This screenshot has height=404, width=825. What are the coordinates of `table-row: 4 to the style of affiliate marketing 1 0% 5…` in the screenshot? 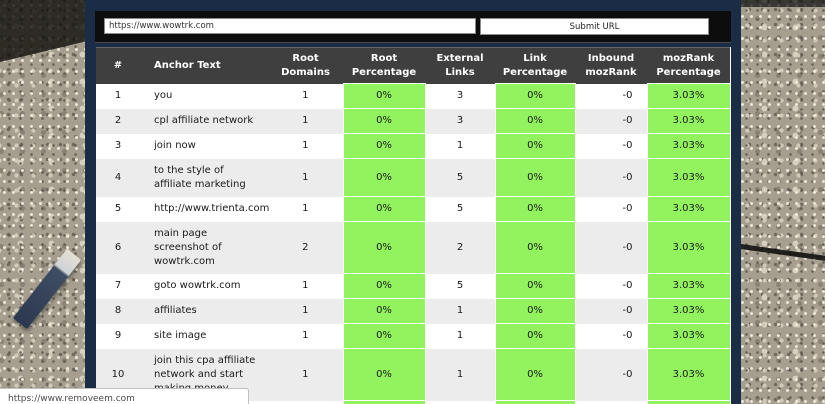 It's located at (413, 177).